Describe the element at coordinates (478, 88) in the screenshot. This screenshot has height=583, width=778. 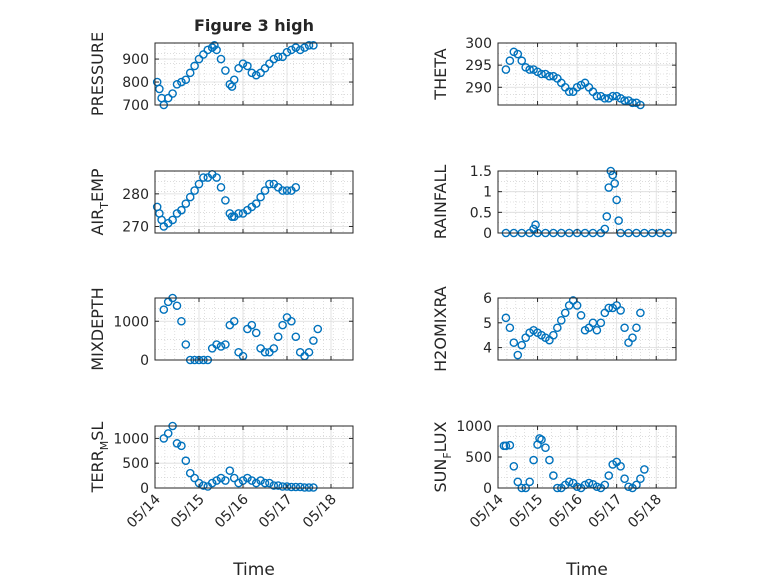
I see `y-tick-label: 290` at that location.